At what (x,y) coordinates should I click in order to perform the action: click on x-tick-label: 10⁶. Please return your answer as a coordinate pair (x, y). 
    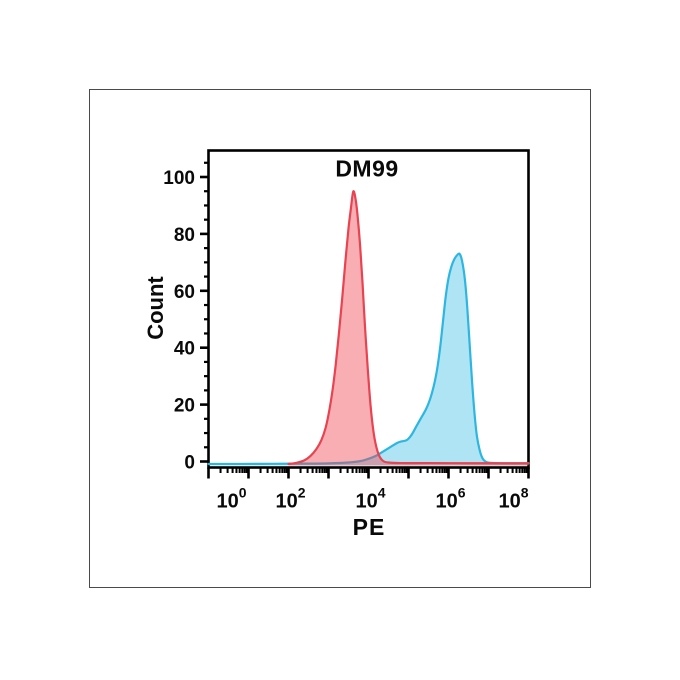
    Looking at the image, I should click on (450, 499).